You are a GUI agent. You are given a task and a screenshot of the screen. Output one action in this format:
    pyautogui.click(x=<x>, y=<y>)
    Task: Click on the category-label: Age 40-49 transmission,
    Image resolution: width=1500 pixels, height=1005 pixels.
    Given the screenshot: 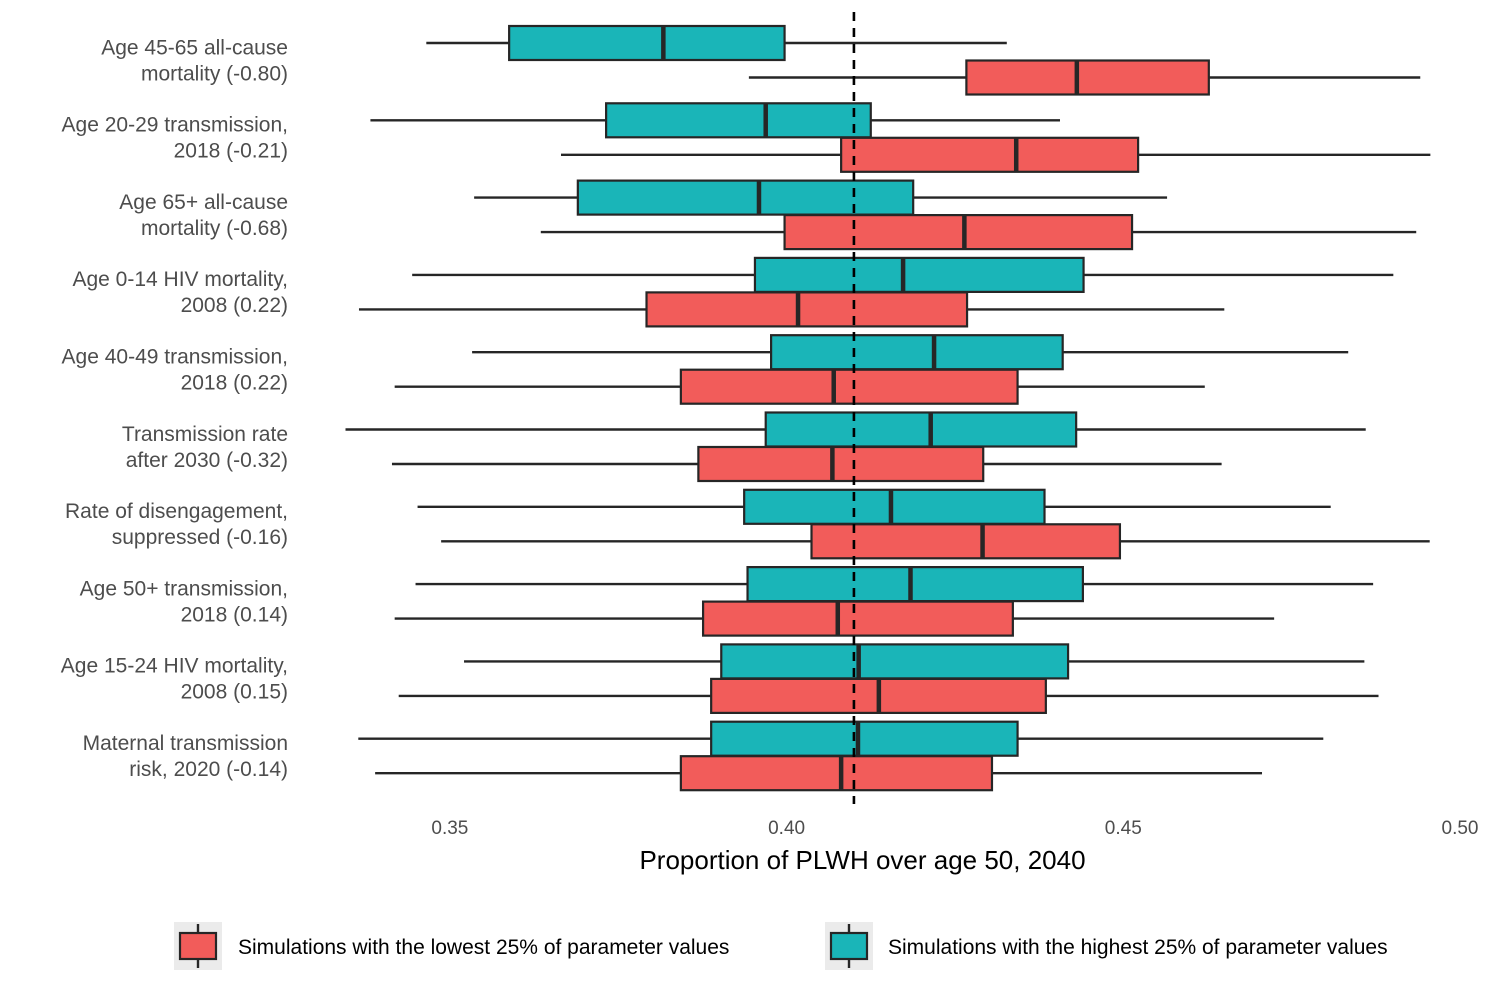 What is the action you would take?
    pyautogui.click(x=175, y=356)
    